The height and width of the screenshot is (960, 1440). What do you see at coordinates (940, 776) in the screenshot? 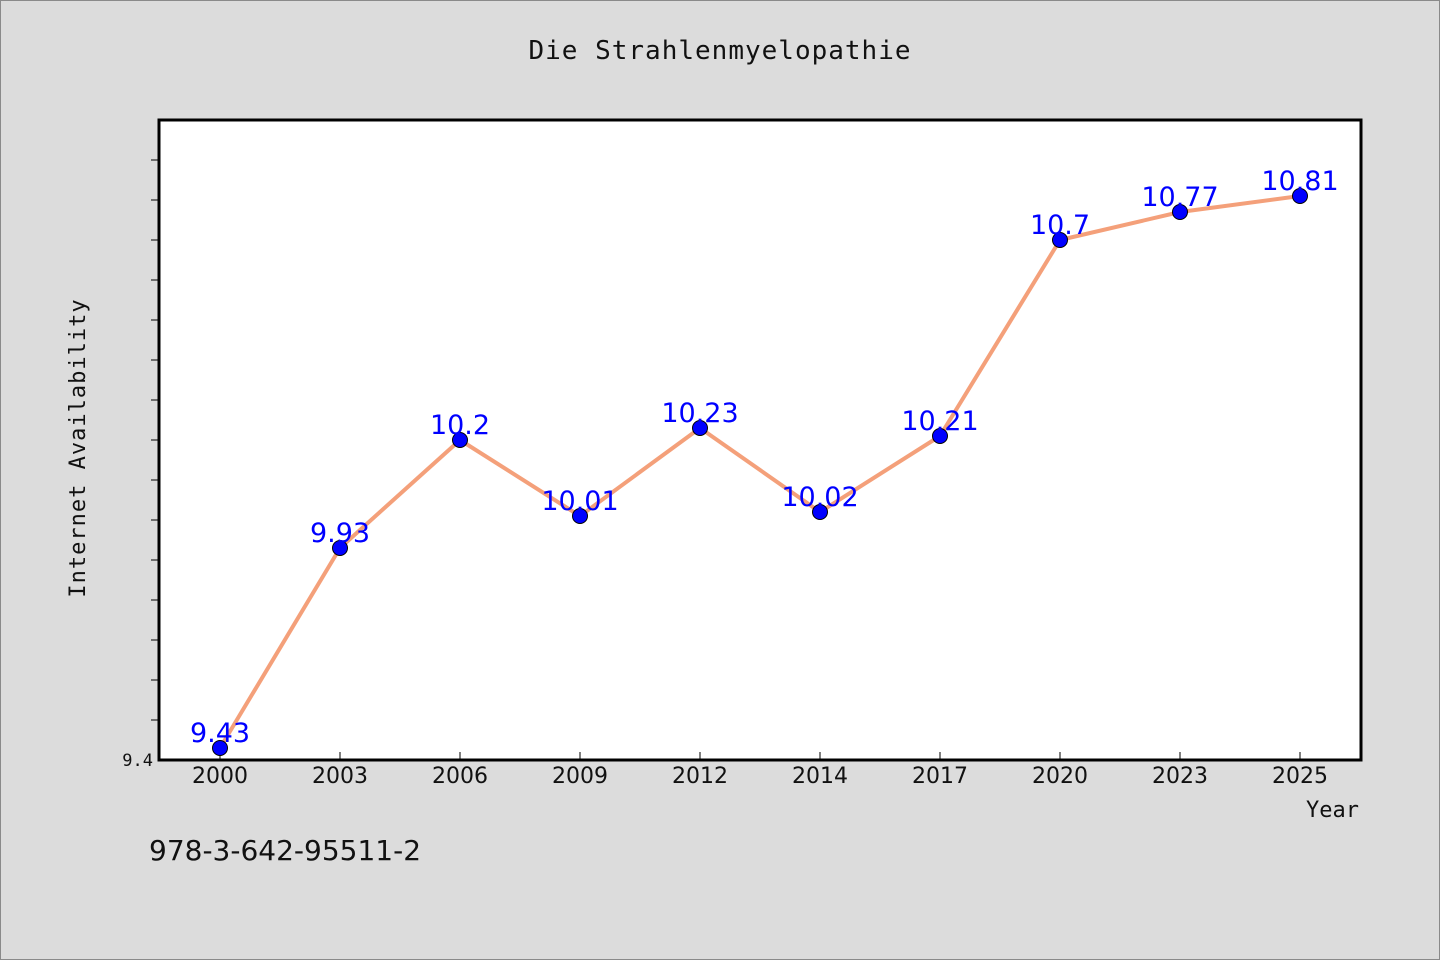
I see `x-tick-label: 2017` at bounding box center [940, 776].